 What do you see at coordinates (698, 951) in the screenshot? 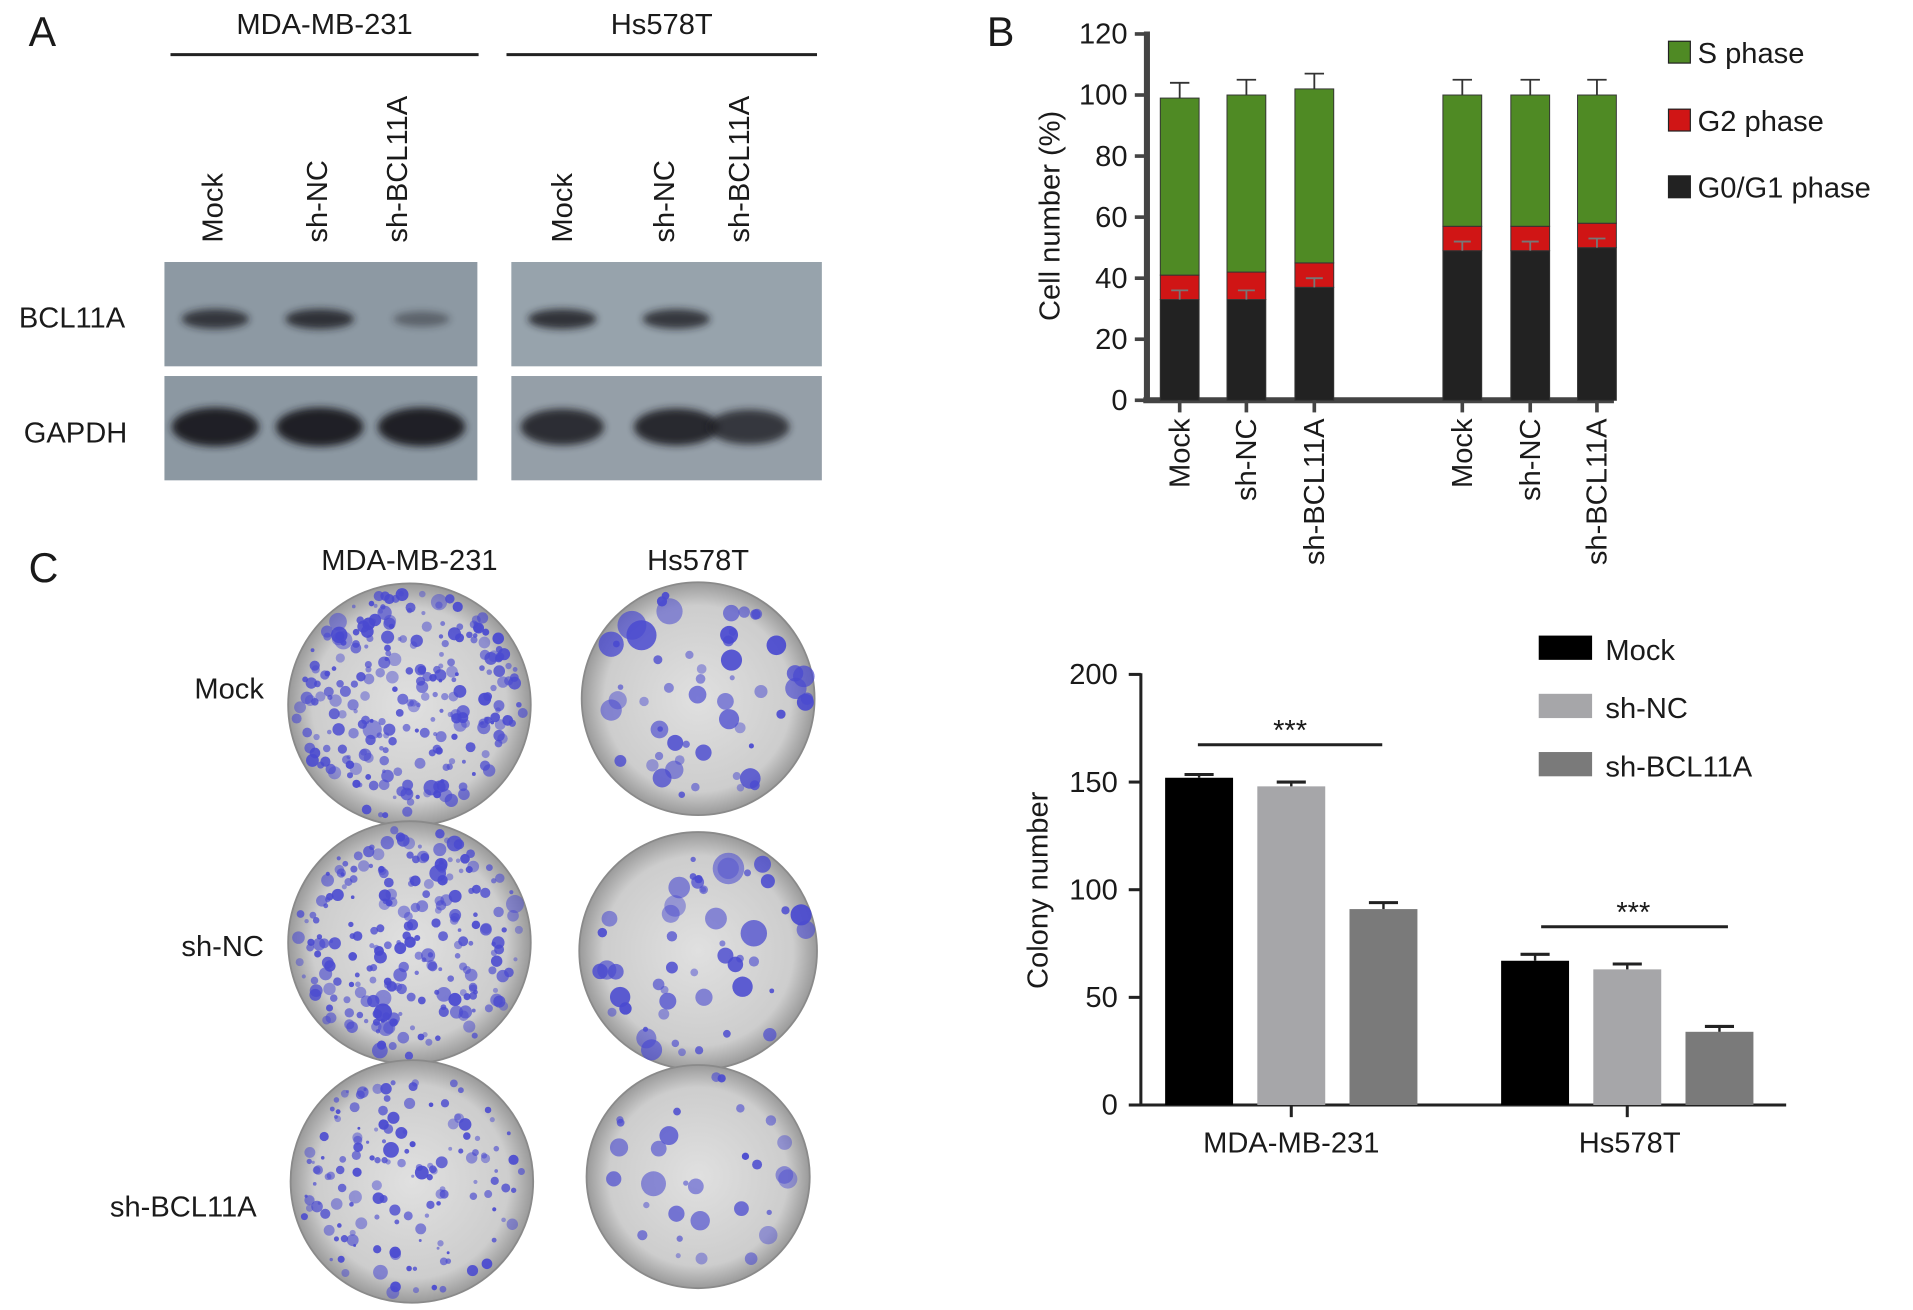
I see `plate-dish` at bounding box center [698, 951].